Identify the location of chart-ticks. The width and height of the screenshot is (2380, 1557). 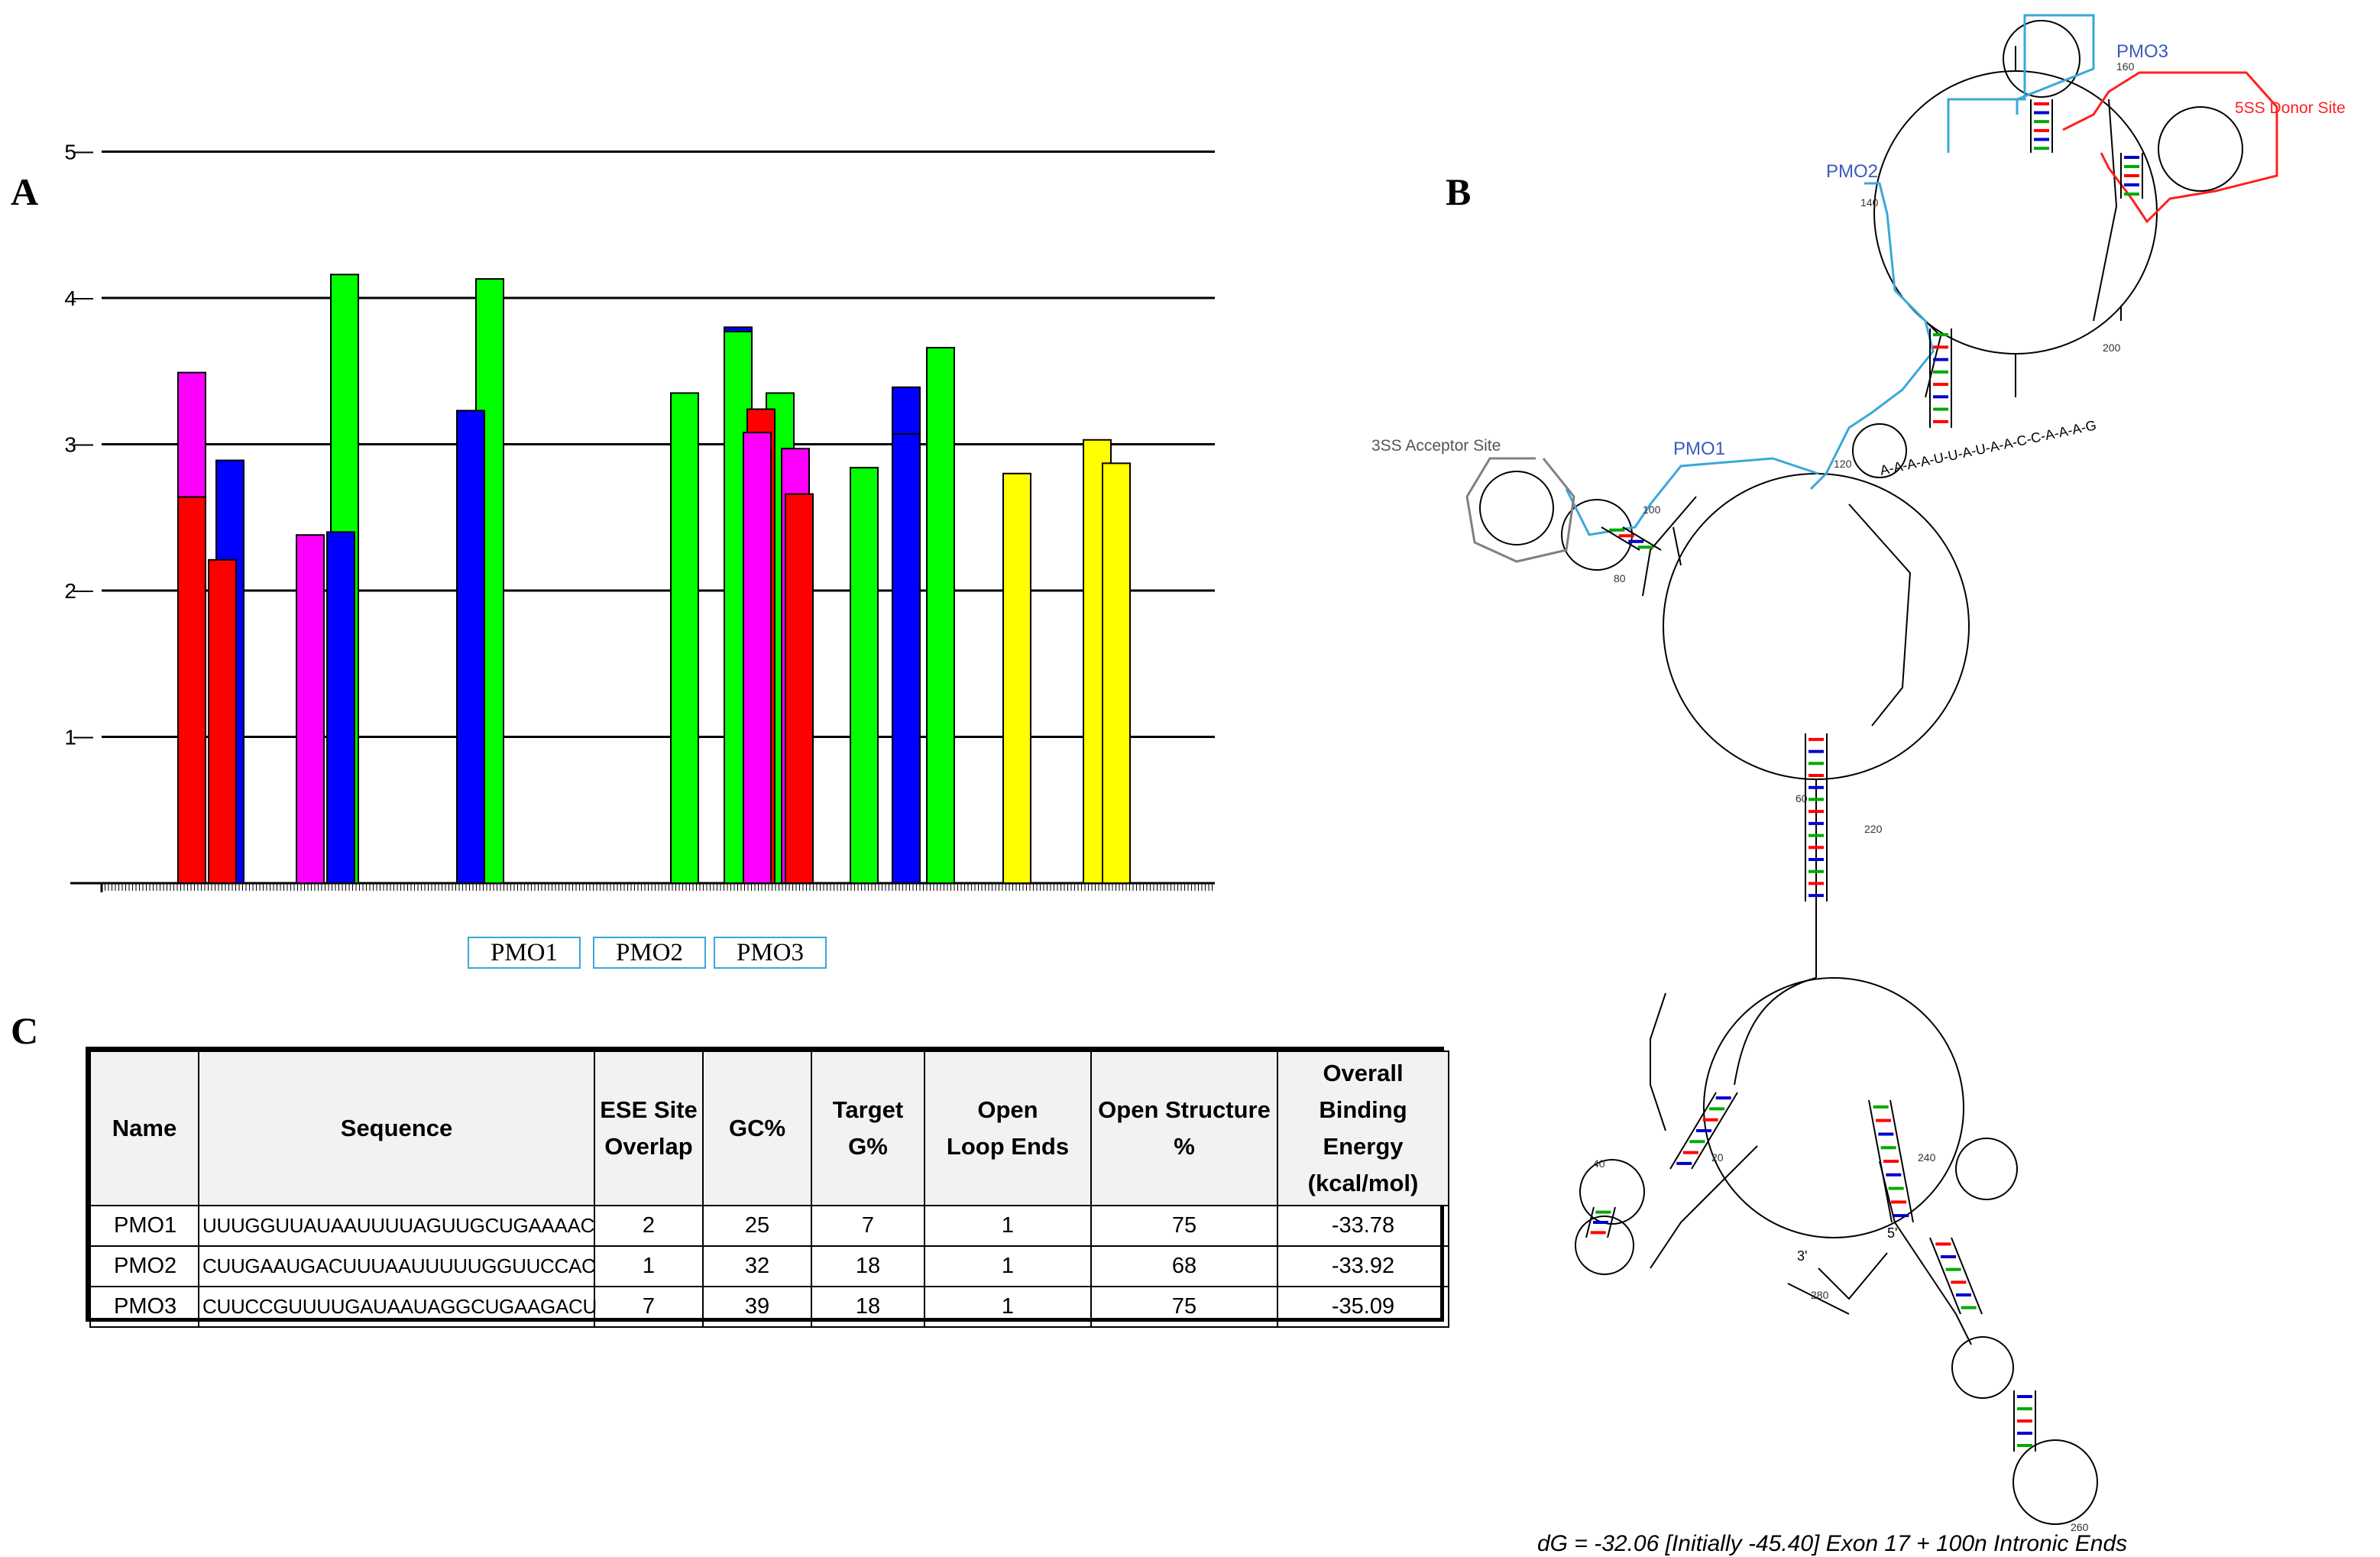
(657, 887).